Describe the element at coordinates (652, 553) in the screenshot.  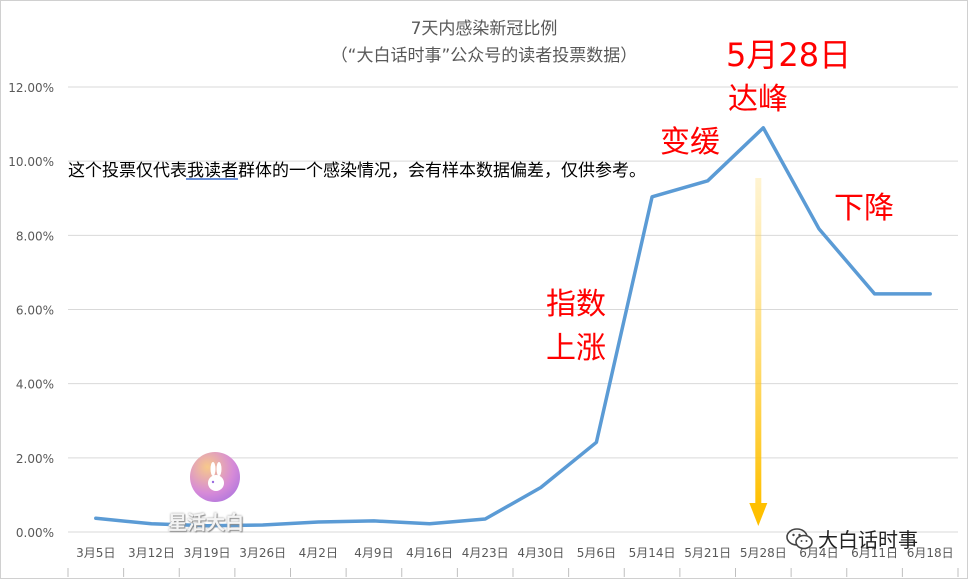
I see `x-tick-label: 5月14日` at that location.